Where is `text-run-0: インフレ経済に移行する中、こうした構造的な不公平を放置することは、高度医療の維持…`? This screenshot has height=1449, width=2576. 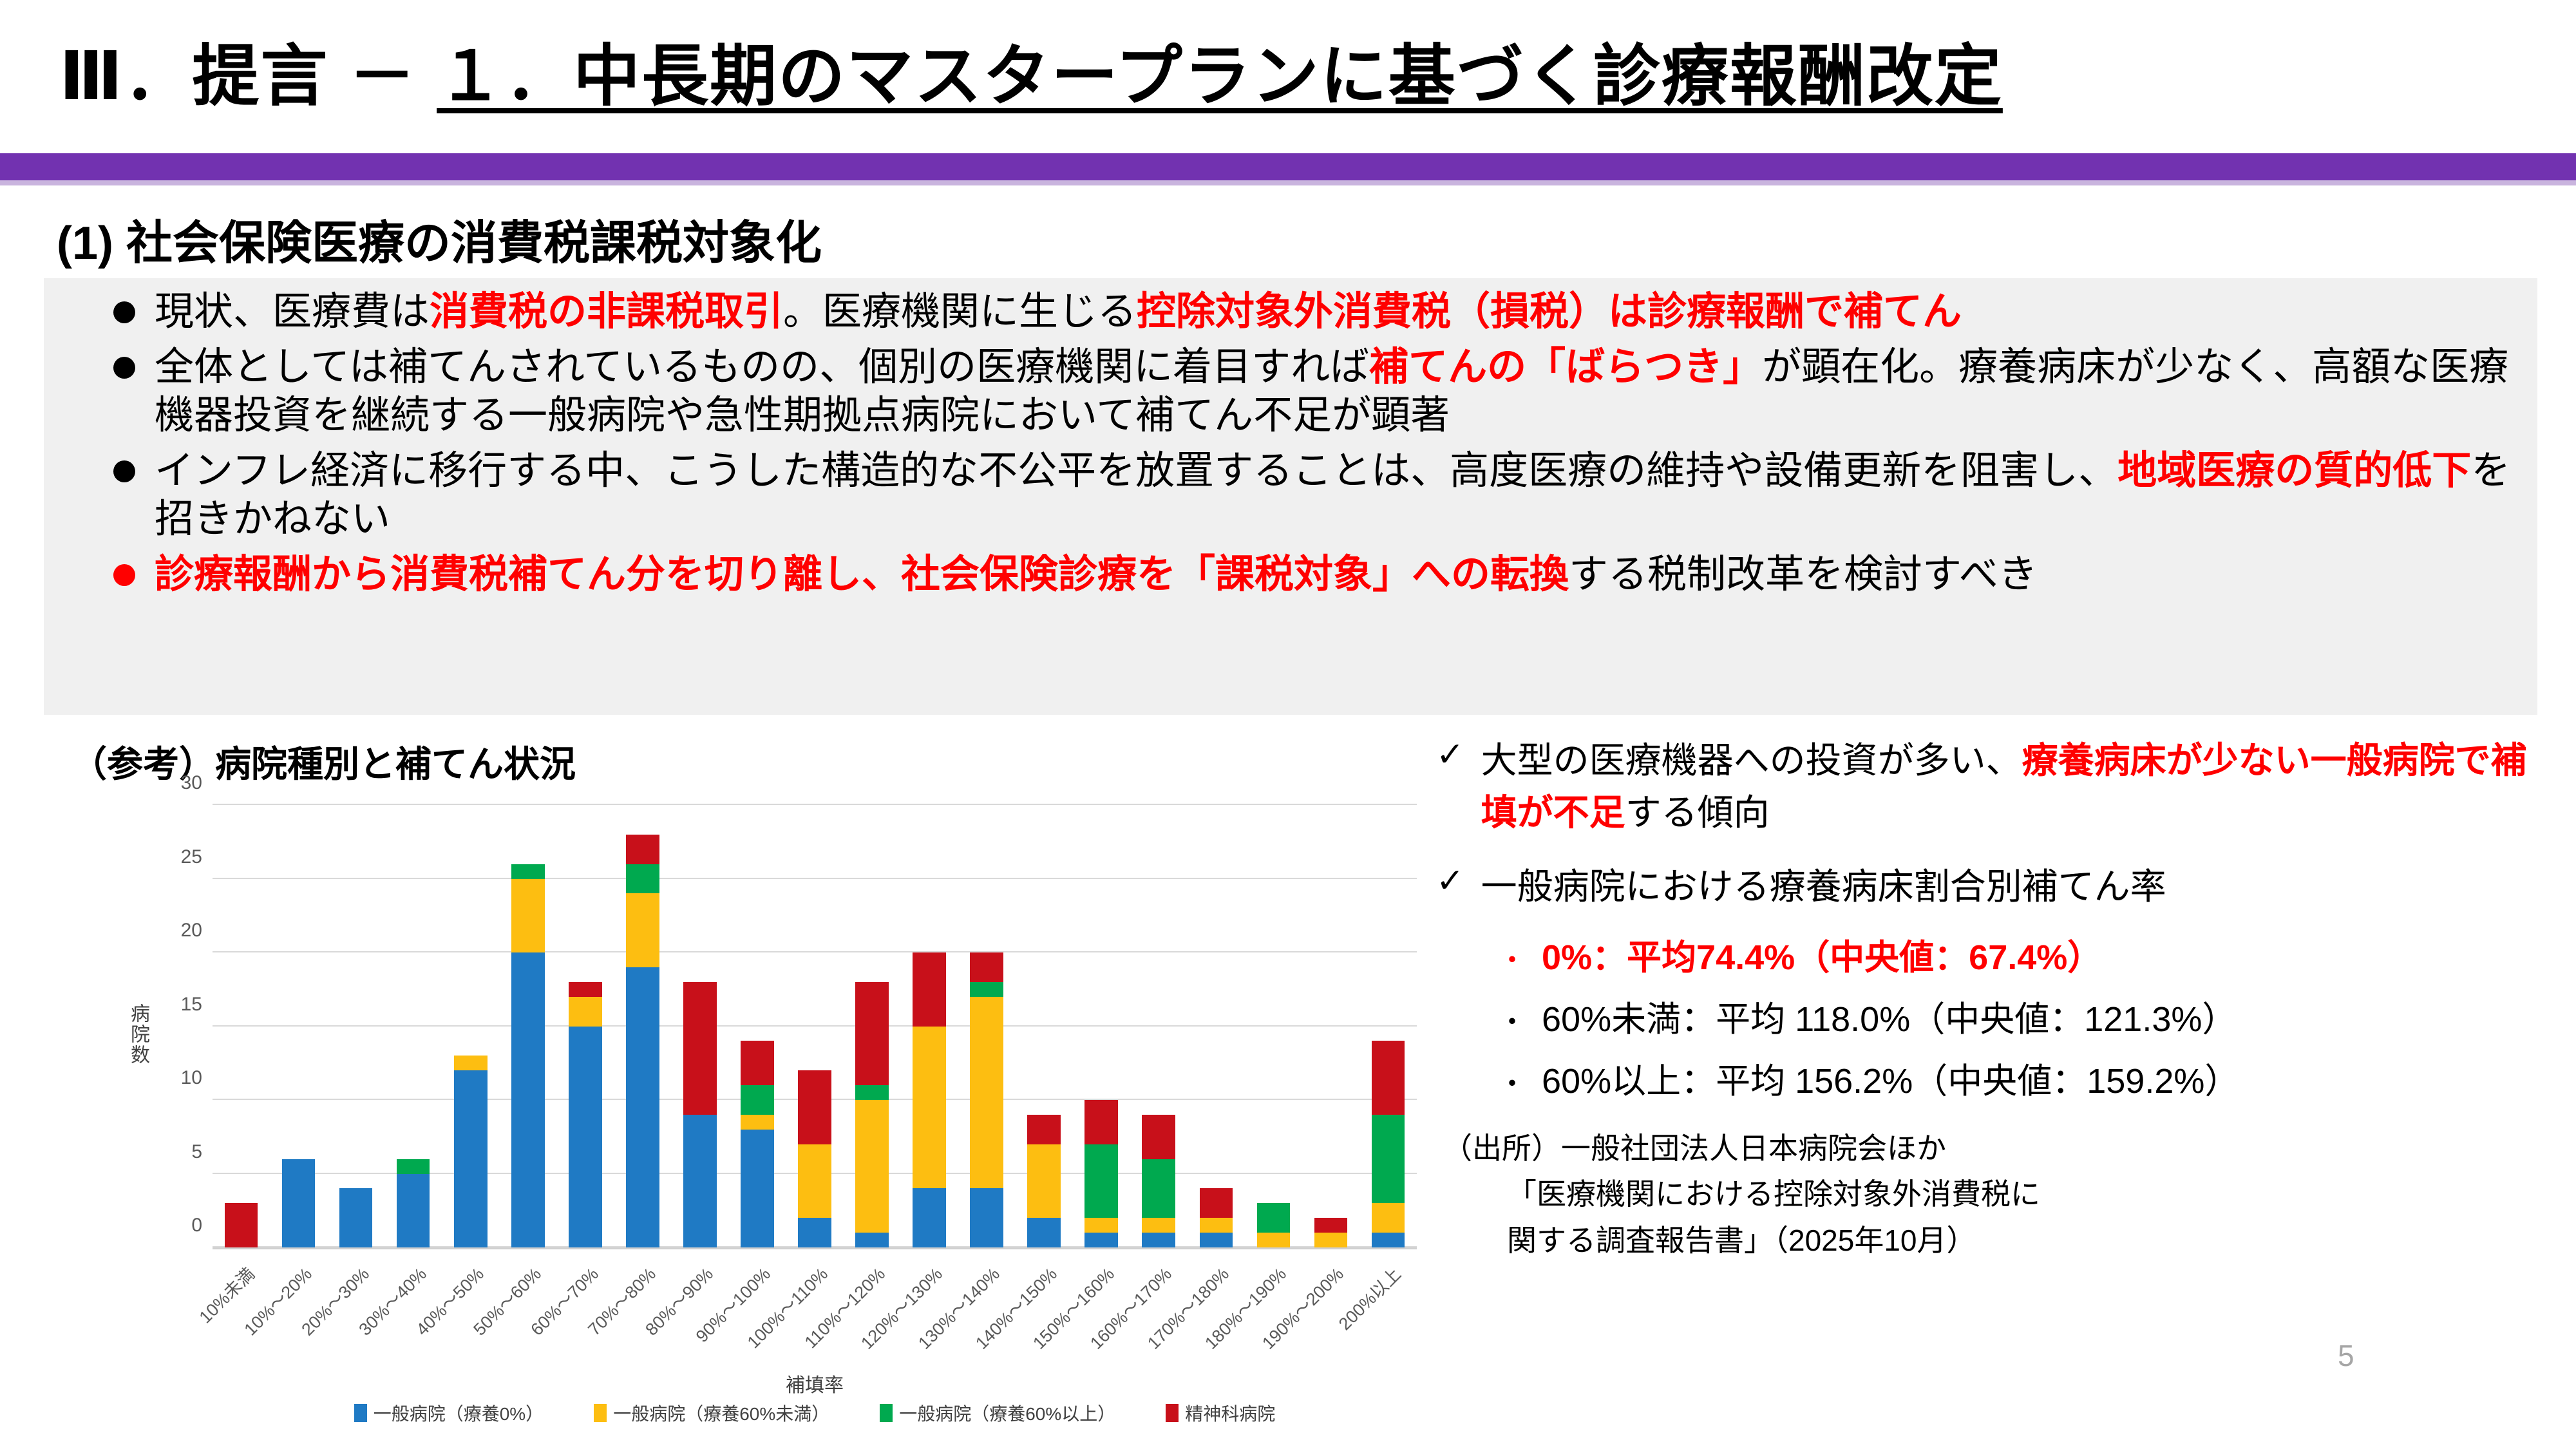 text-run-0: インフレ経済に移行する中、こうした構造的な不公平を放置することは、高度医療の維持… is located at coordinates (1136, 470).